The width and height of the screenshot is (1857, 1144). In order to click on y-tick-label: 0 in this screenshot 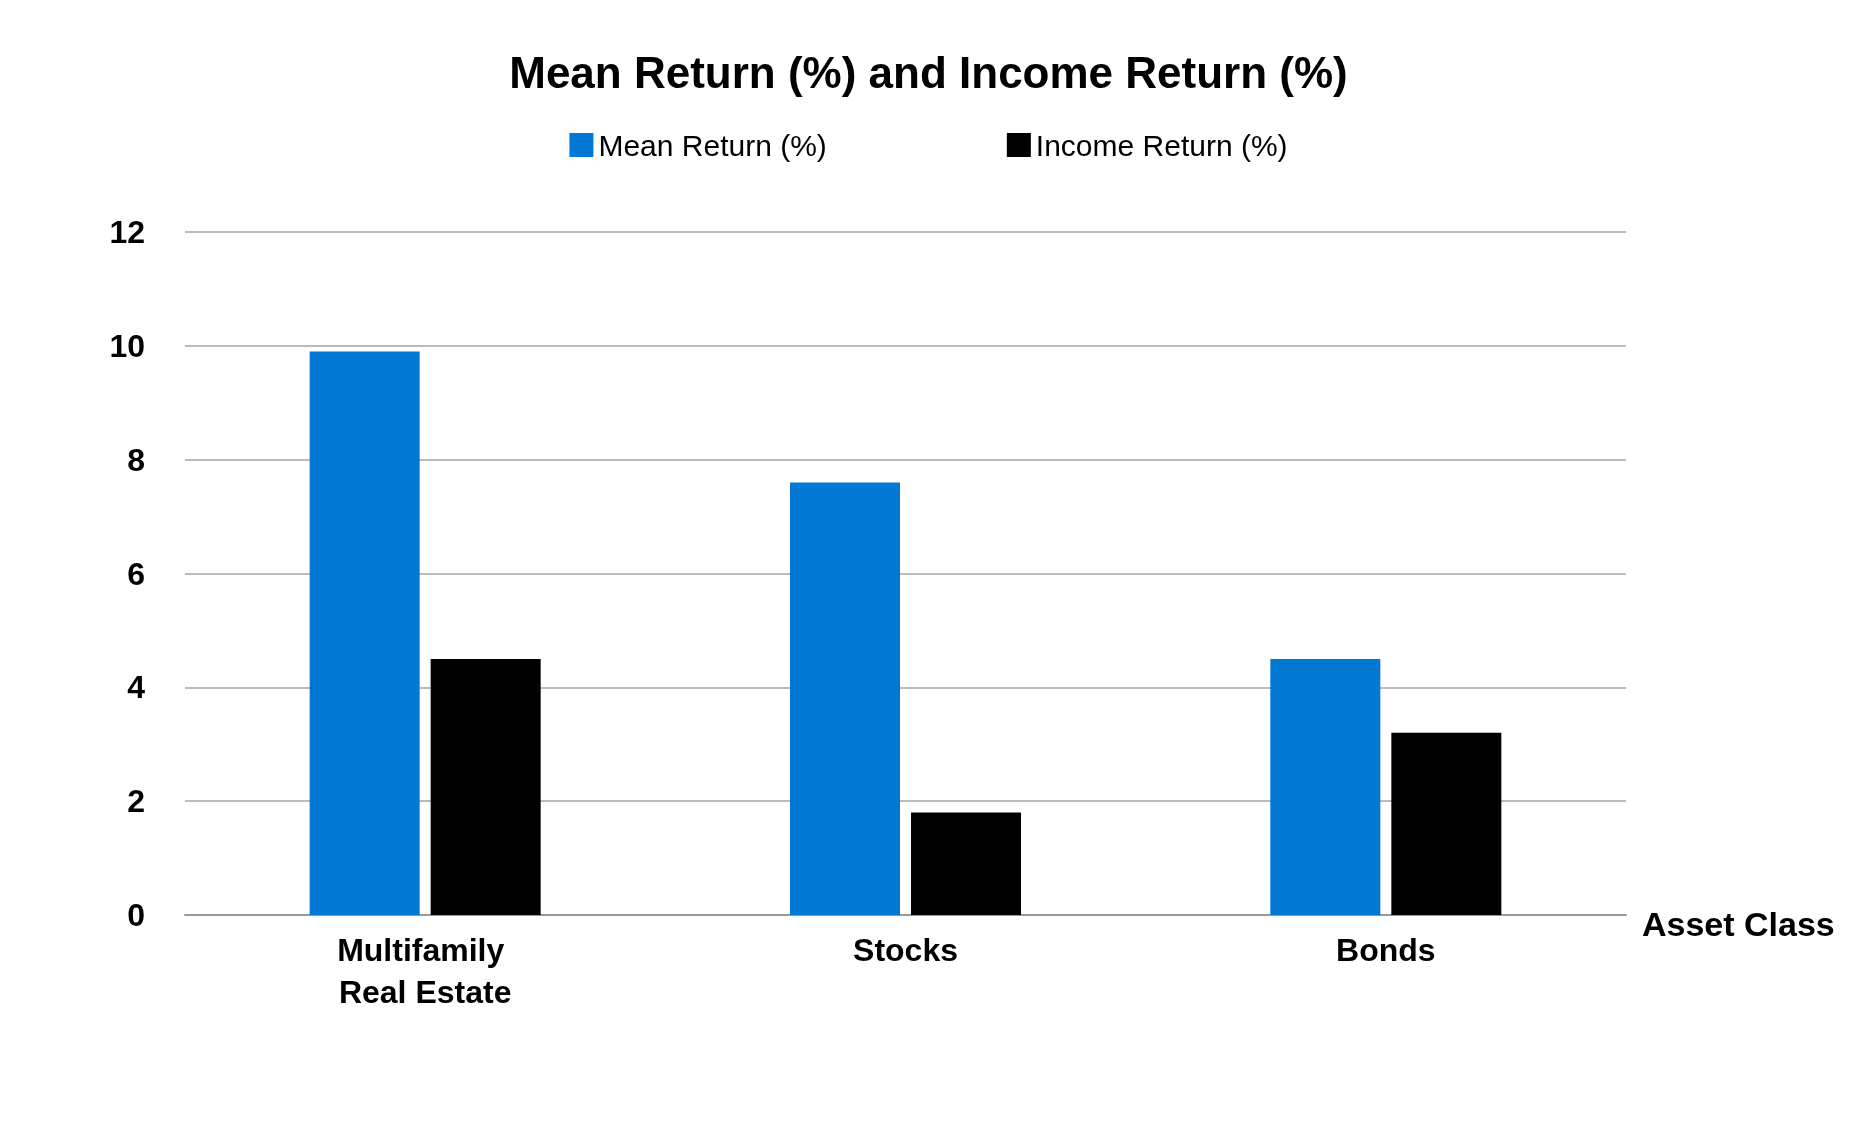, I will do `click(136, 915)`.